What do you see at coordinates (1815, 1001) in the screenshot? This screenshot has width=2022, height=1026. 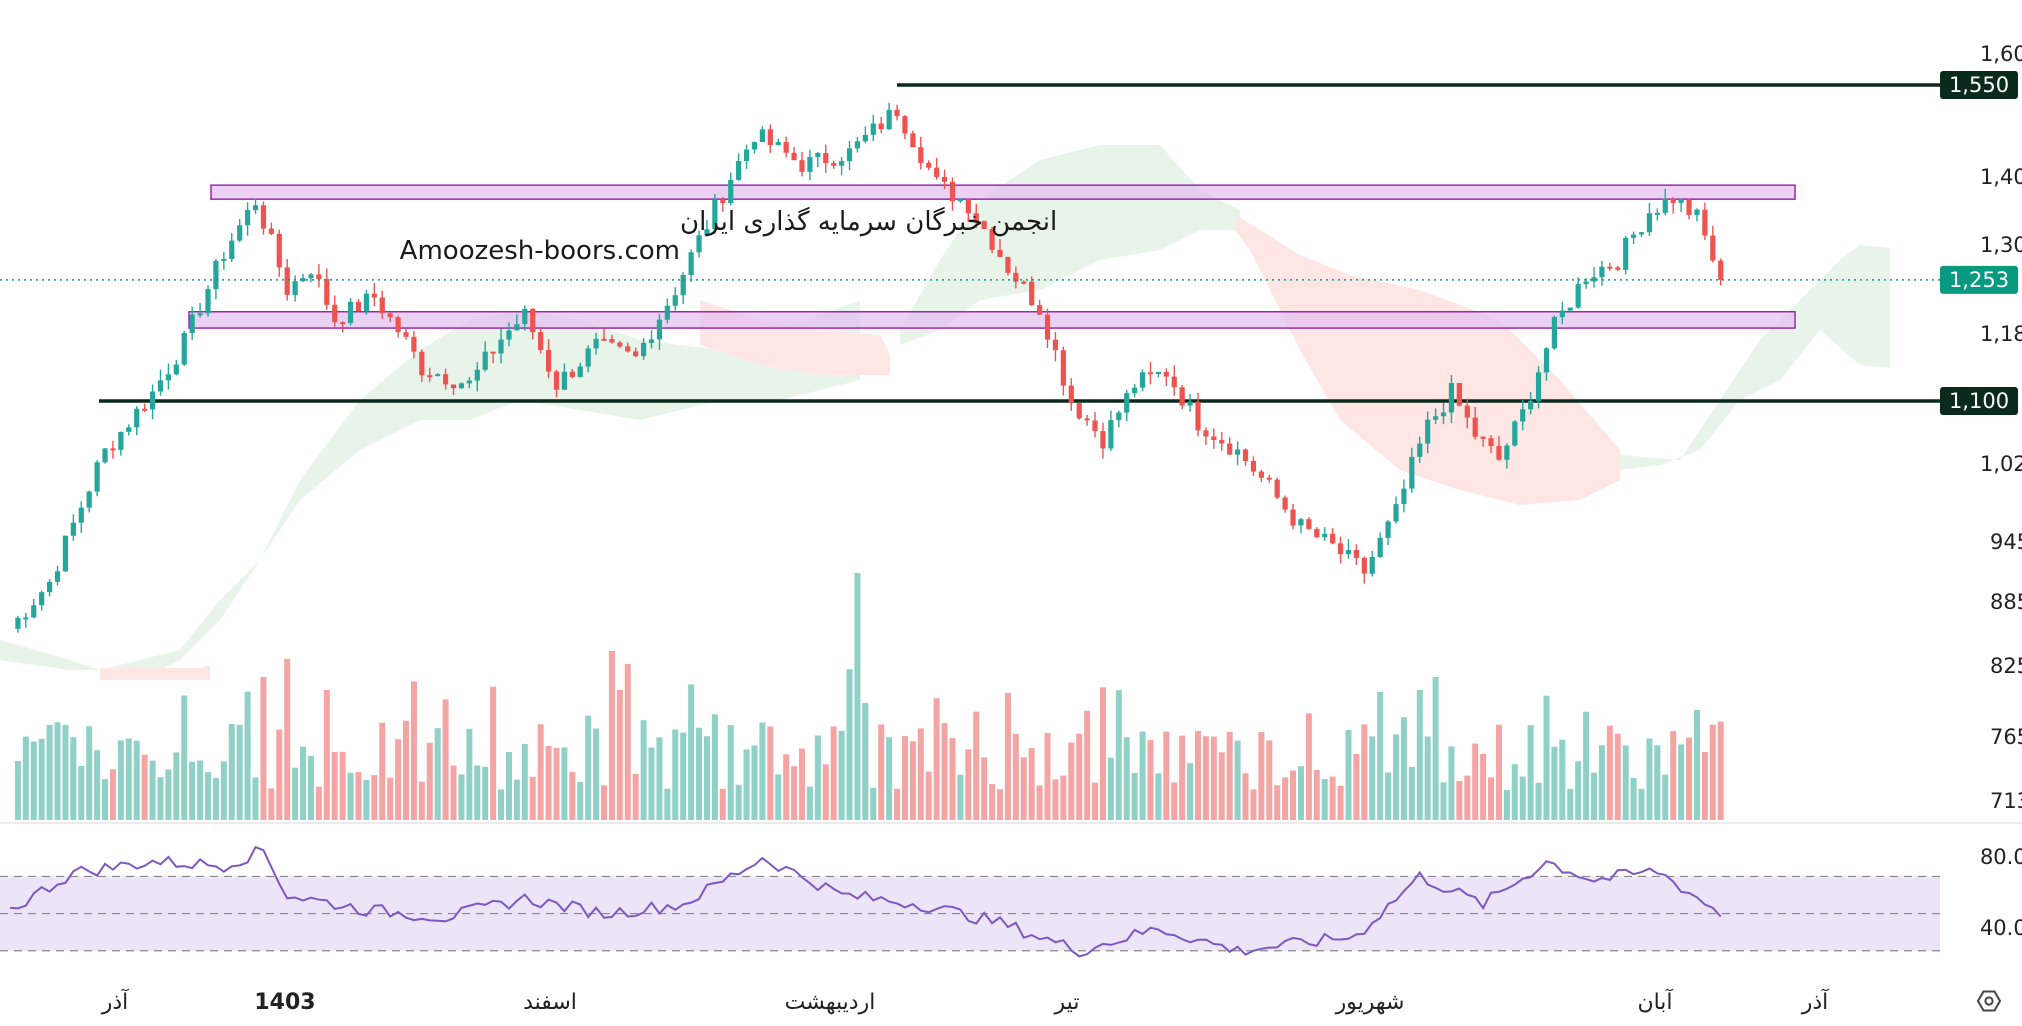 I see `time-axis-tick: آذر` at bounding box center [1815, 1001].